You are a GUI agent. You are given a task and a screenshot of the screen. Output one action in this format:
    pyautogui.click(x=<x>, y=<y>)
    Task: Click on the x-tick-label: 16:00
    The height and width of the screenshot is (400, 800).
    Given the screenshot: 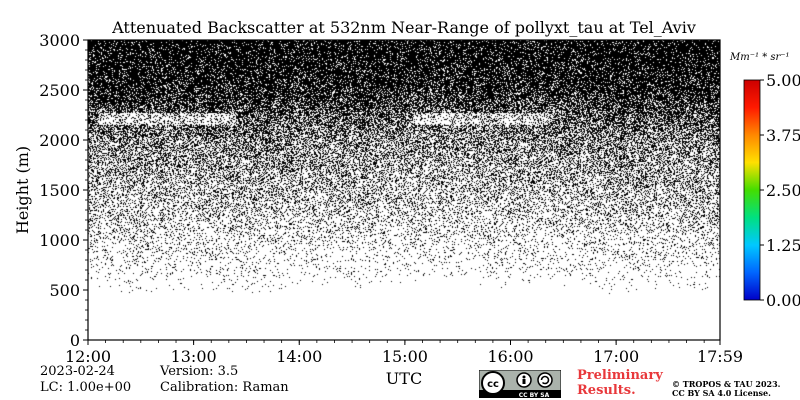 What is the action you would take?
    pyautogui.click(x=510, y=356)
    